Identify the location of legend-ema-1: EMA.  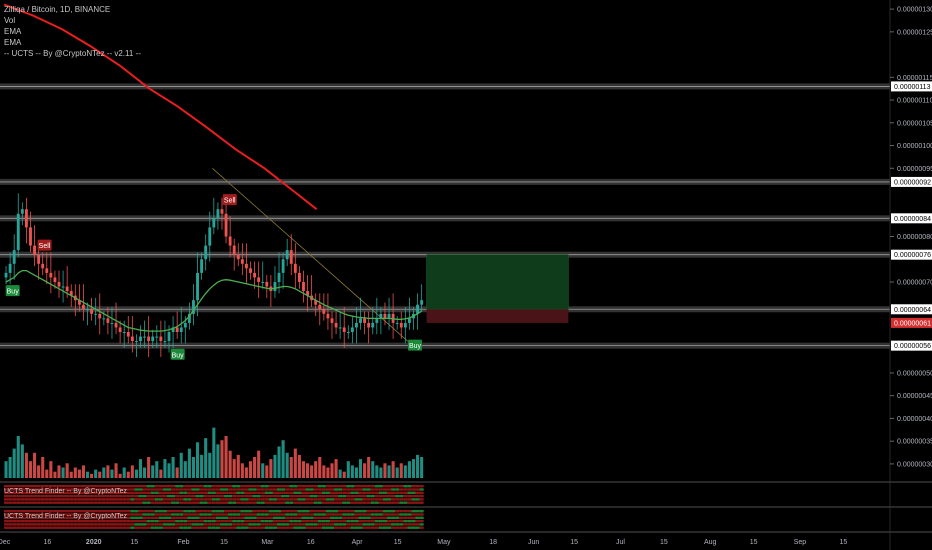
(13, 31).